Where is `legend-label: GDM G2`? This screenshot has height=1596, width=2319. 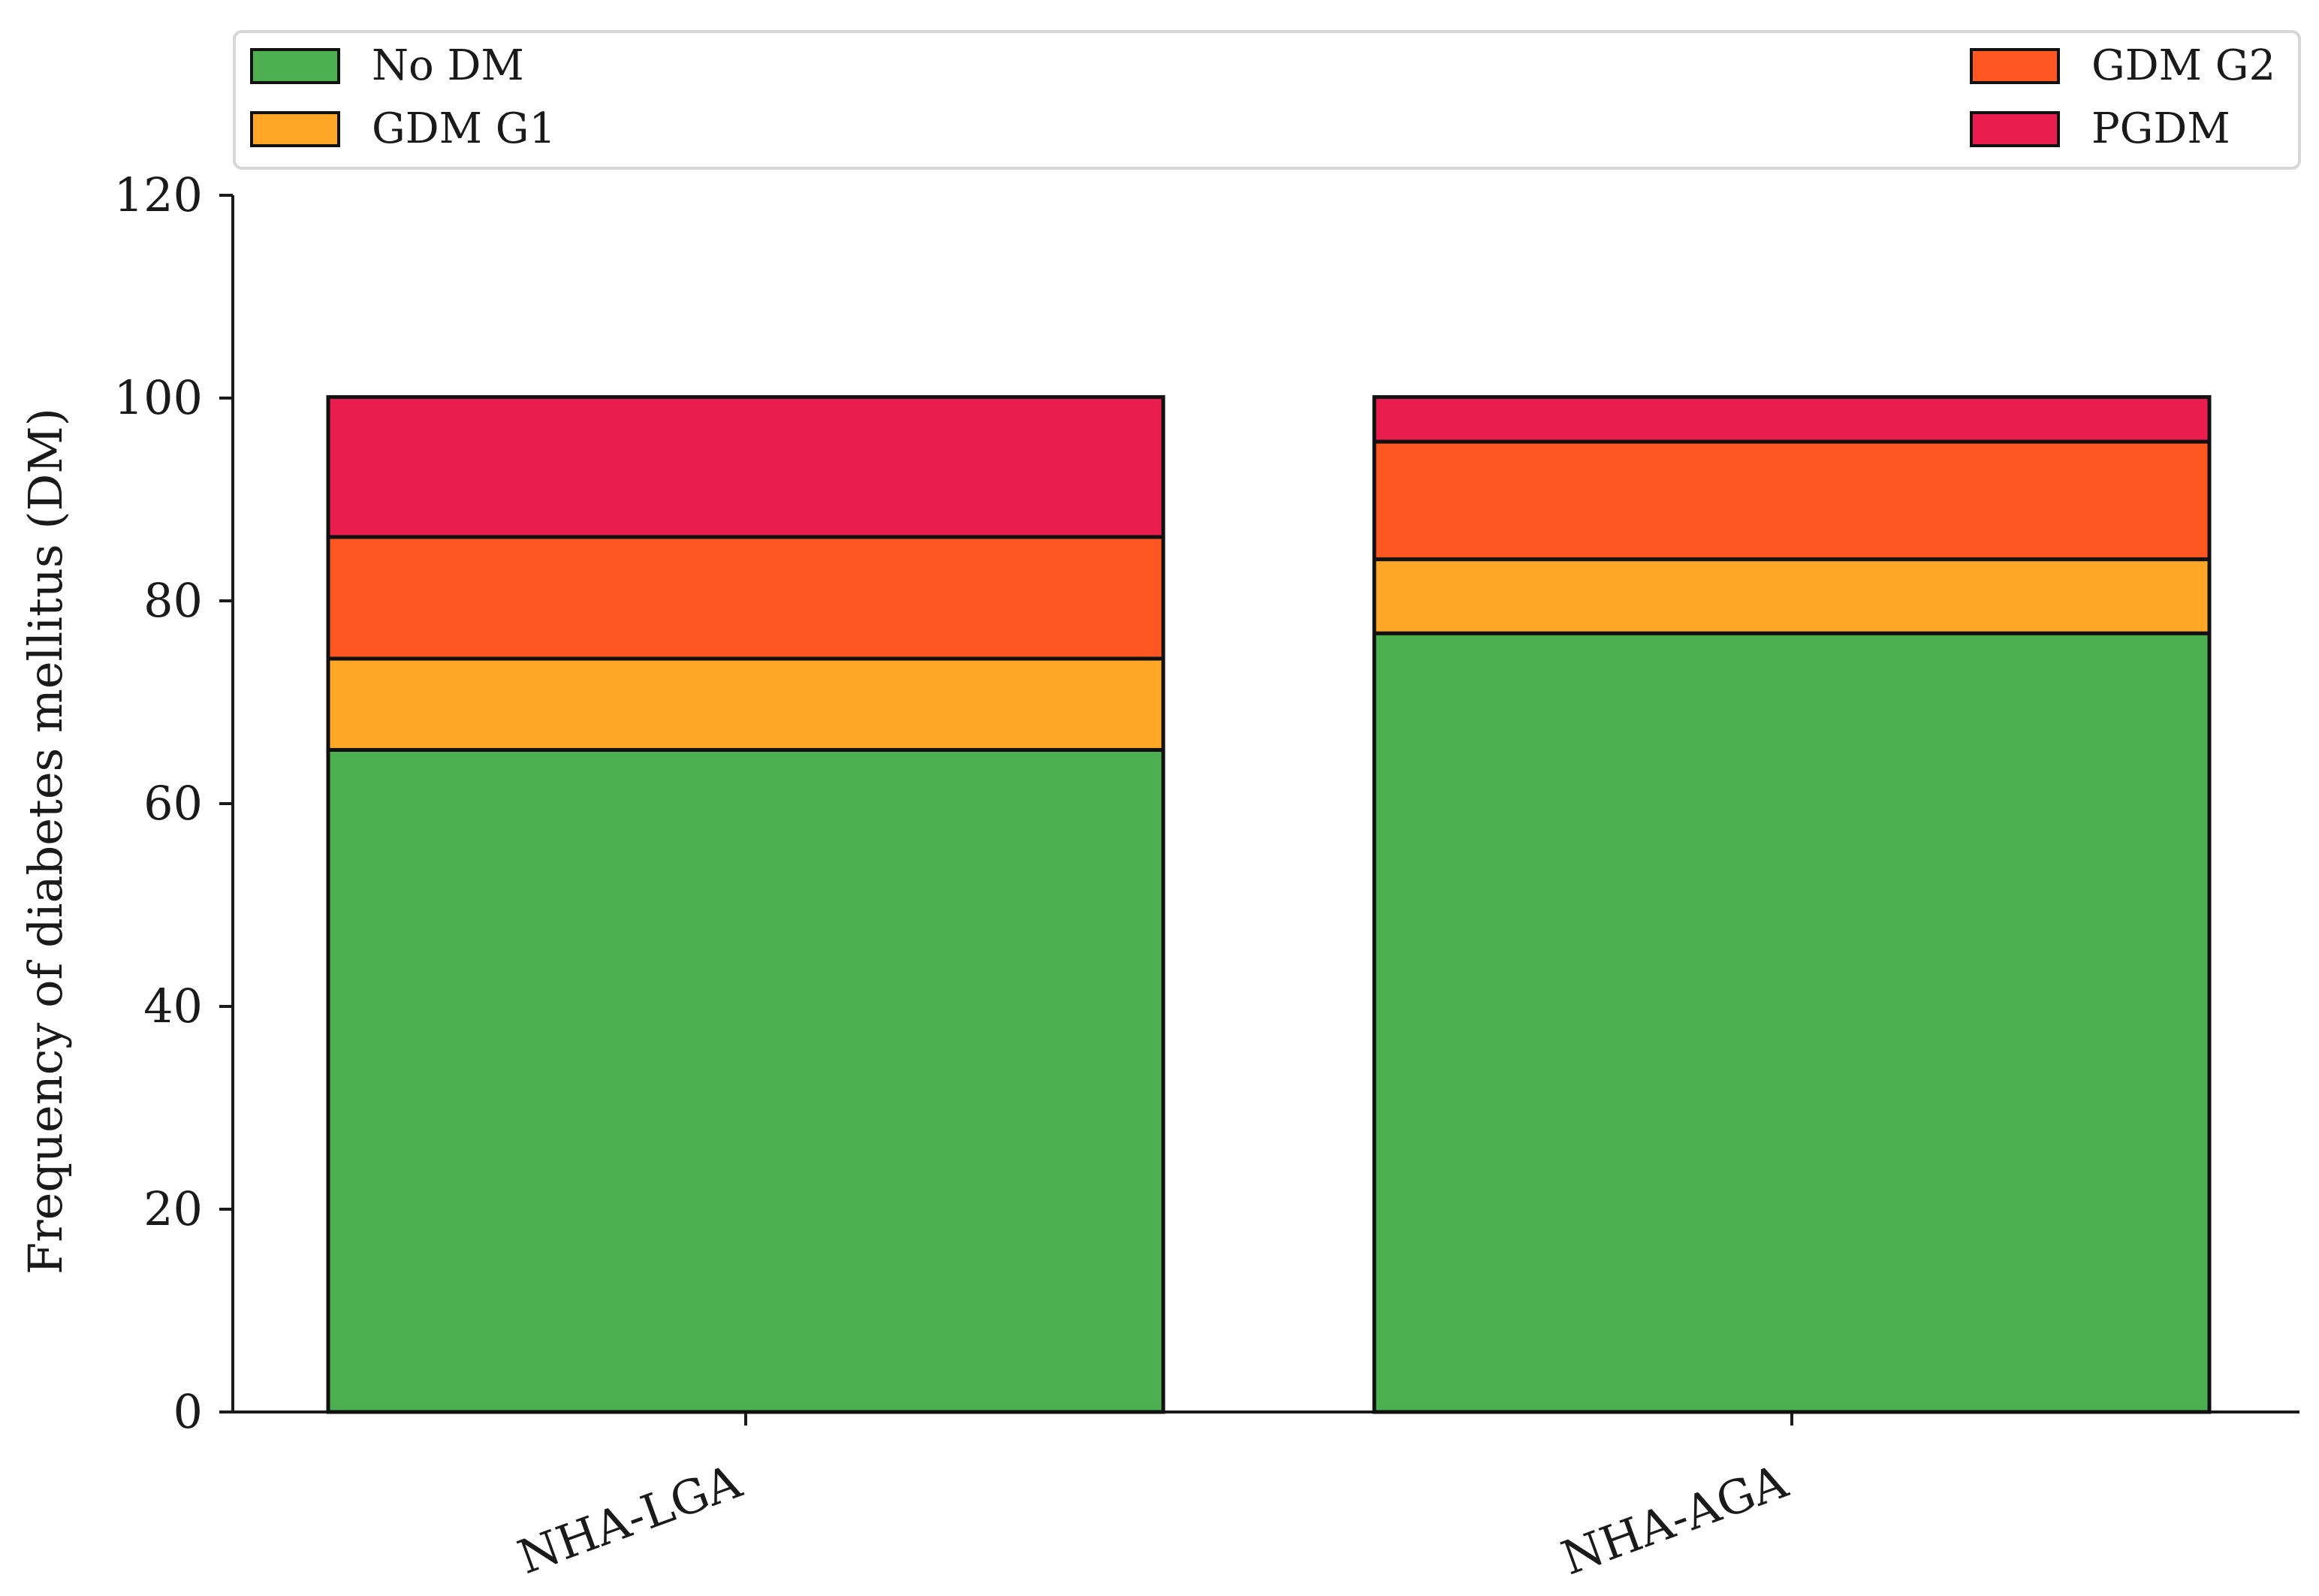
legend-label: GDM G2 is located at coordinates (2183, 65).